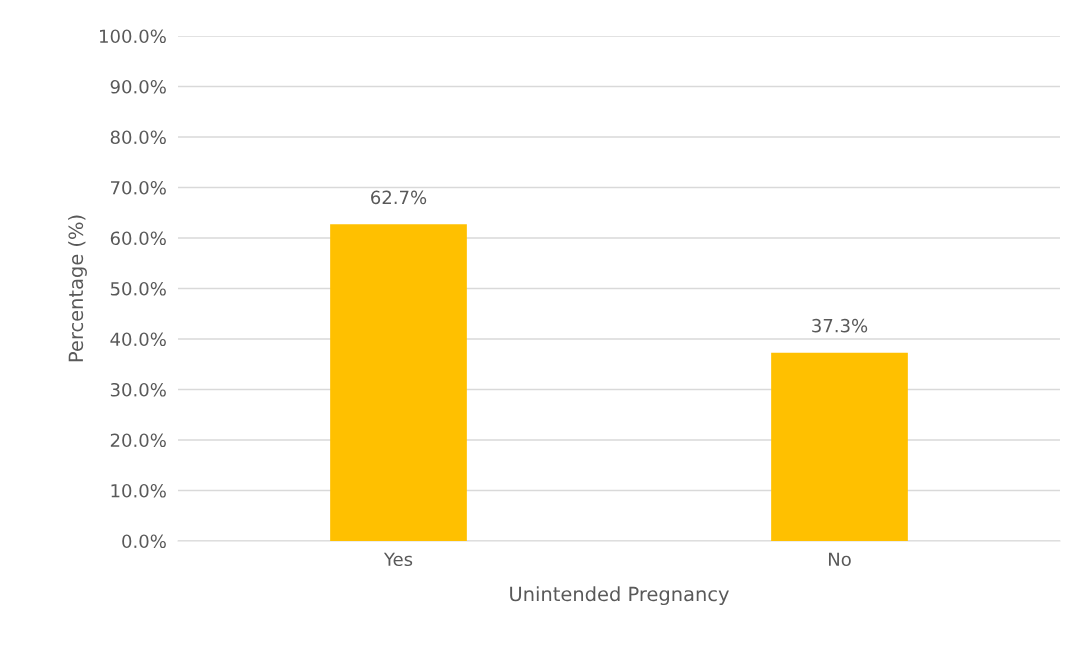 This screenshot has height=655, width=1078. Describe the element at coordinates (138, 339) in the screenshot. I see `y-tick-label: 40.0%` at that location.